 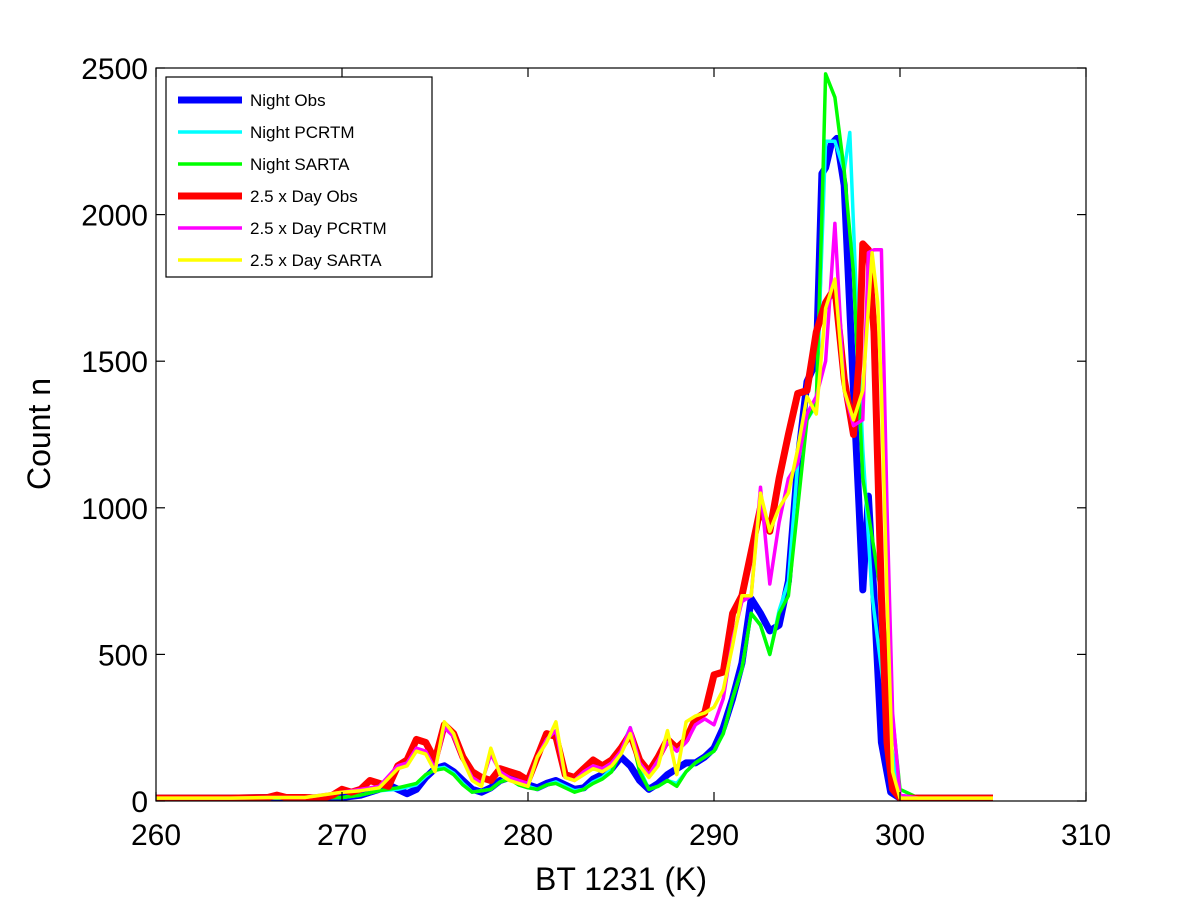 I want to click on y-tick-label: 1000, so click(x=114, y=509).